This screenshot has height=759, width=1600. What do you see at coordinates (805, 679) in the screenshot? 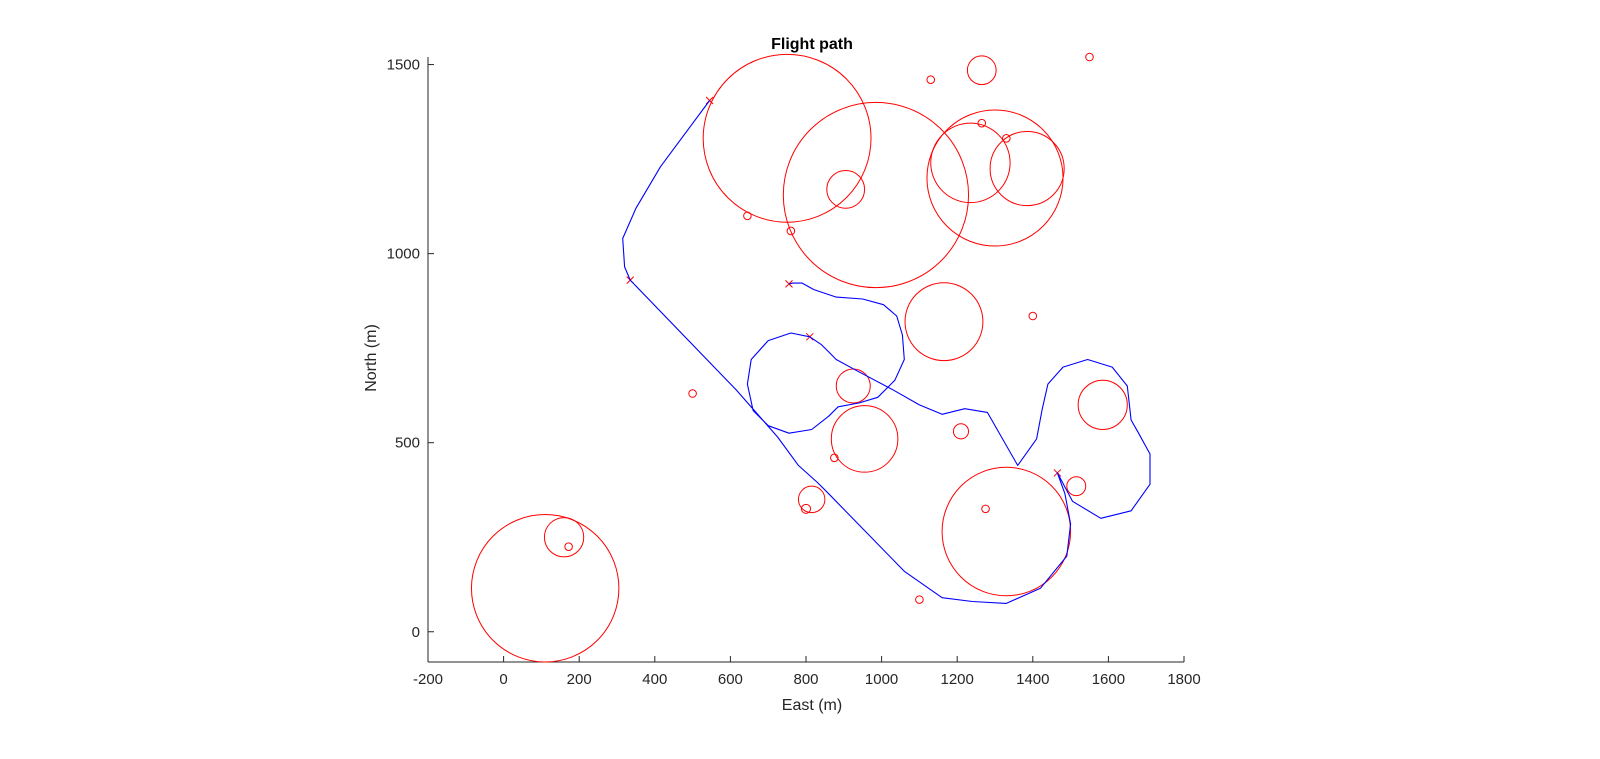
I see `x-tick-label: 800` at bounding box center [805, 679].